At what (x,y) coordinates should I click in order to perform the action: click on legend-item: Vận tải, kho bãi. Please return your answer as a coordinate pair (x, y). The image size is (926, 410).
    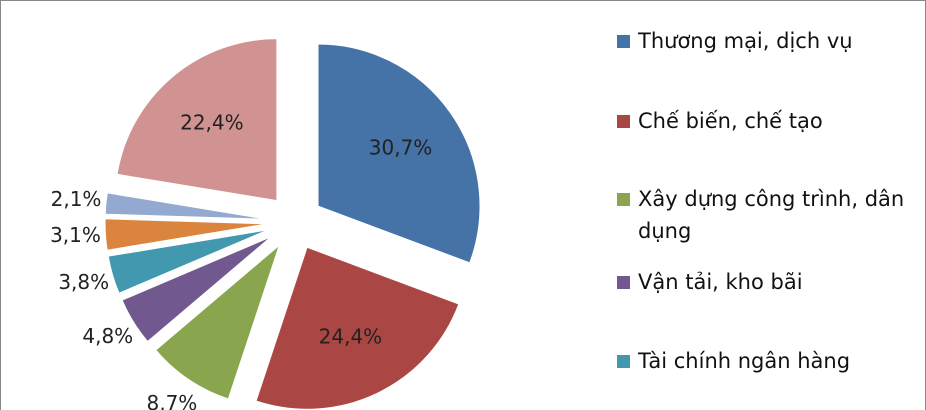
    Looking at the image, I should click on (762, 282).